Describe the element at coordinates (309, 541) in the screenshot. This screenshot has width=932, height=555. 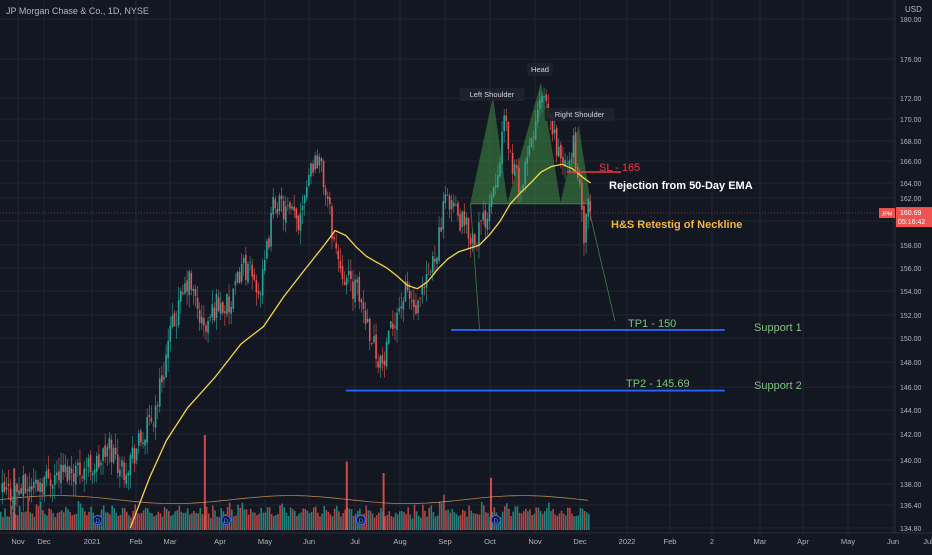
I see `time-tick-label: Jun` at that location.